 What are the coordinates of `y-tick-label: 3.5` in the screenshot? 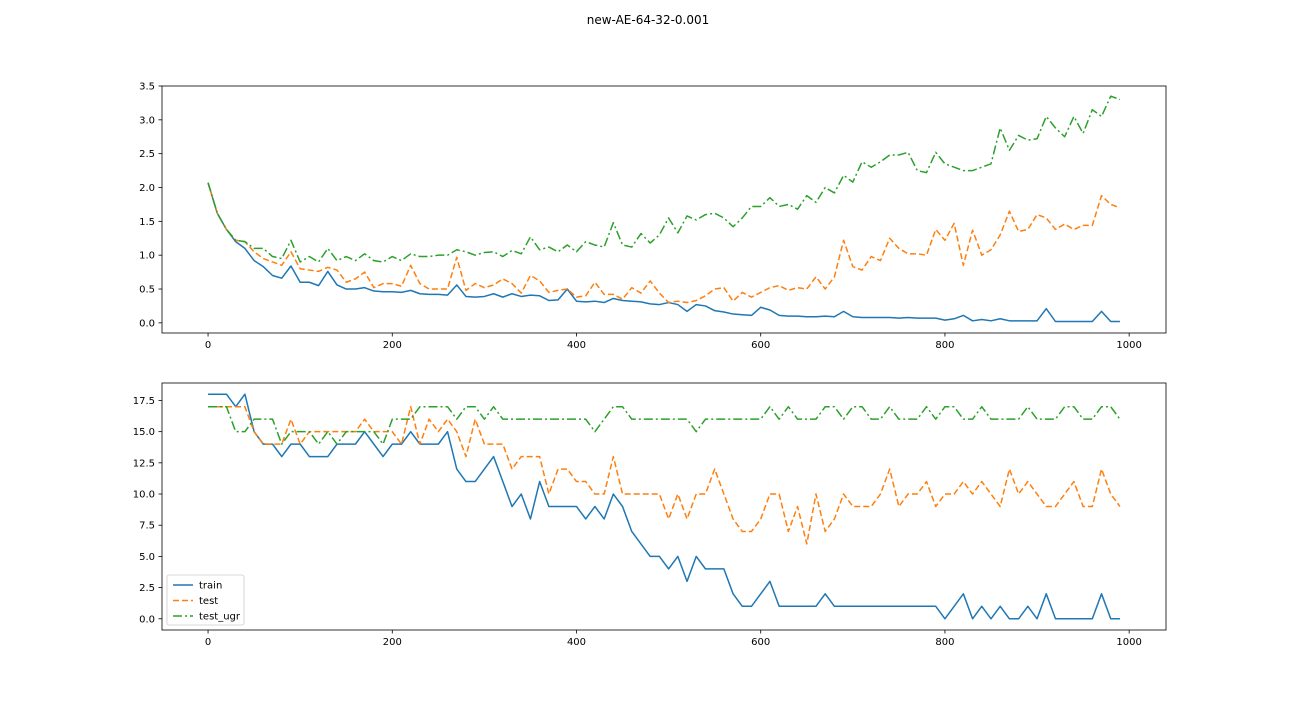 It's located at (147, 87).